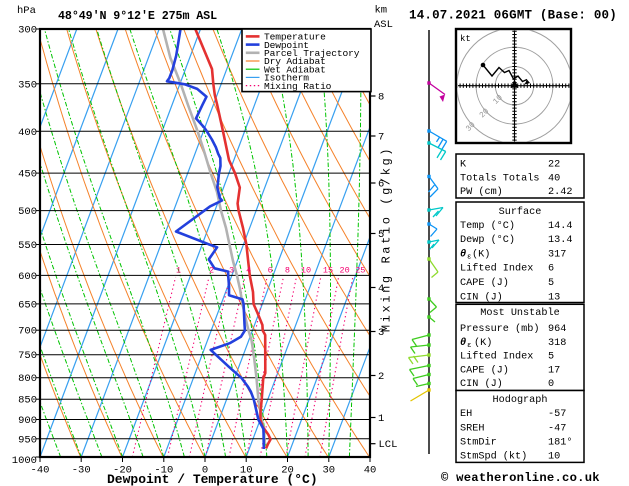 The image size is (629, 486). I want to click on svg-text: Totals Totals, so click(499, 179).